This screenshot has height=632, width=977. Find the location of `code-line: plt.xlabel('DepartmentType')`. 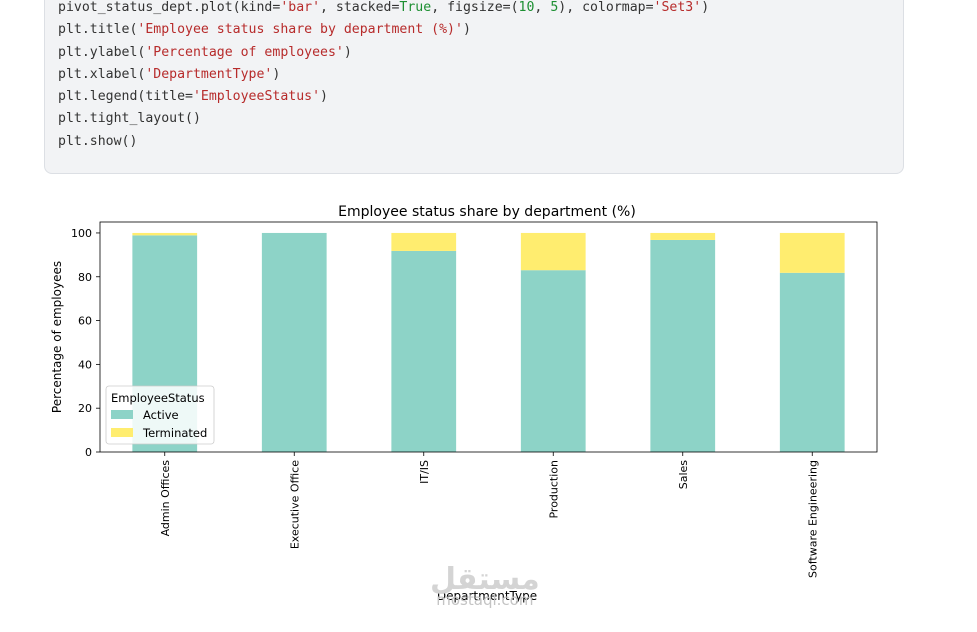

code-line: plt.xlabel('DepartmentType') is located at coordinates (383, 75).